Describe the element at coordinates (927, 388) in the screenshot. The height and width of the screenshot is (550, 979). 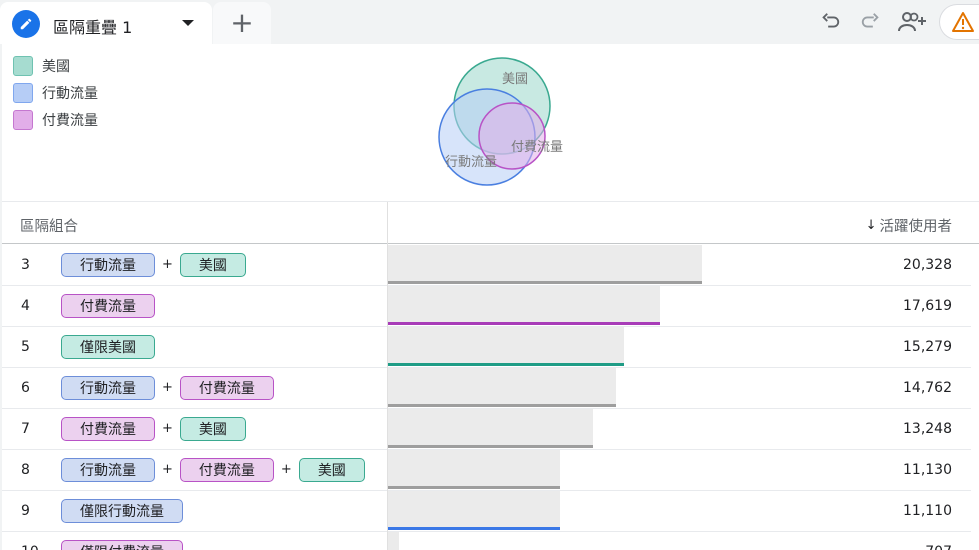
I see `active-users-value: 14,762` at that location.